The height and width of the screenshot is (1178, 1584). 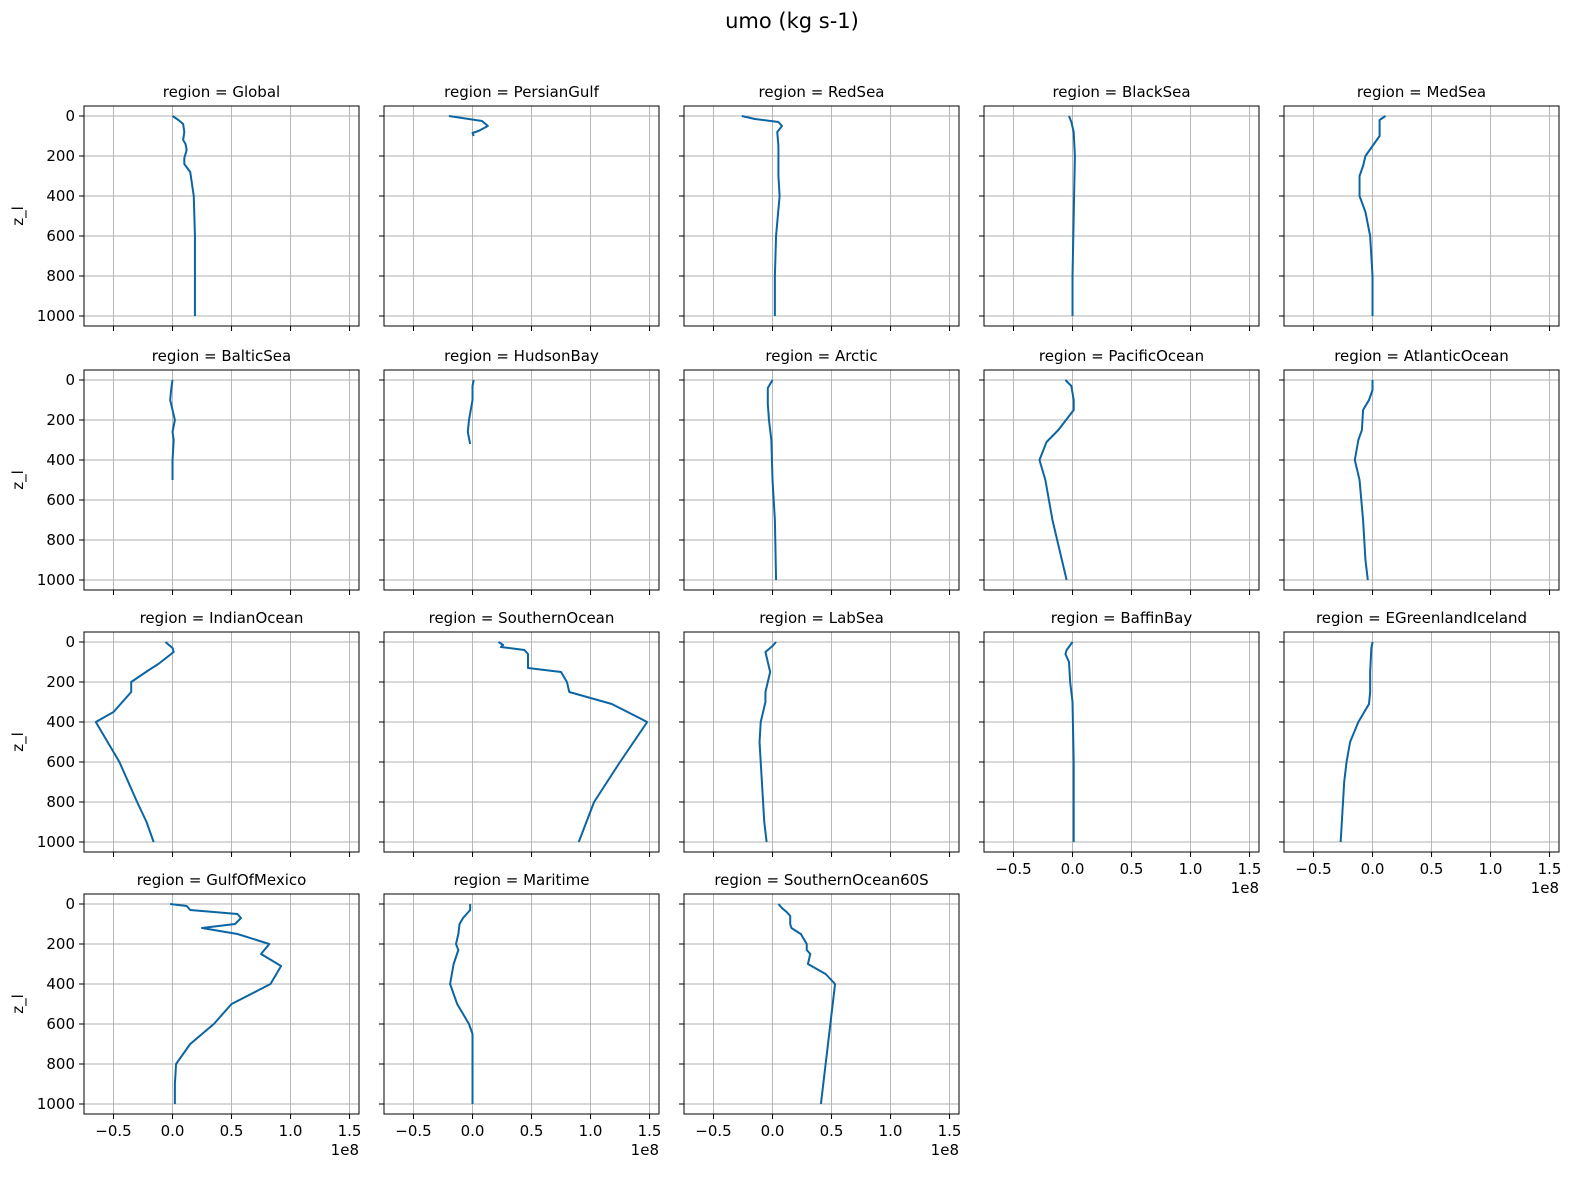 What do you see at coordinates (821, 618) in the screenshot?
I see `panel-title: region = LabSea` at bounding box center [821, 618].